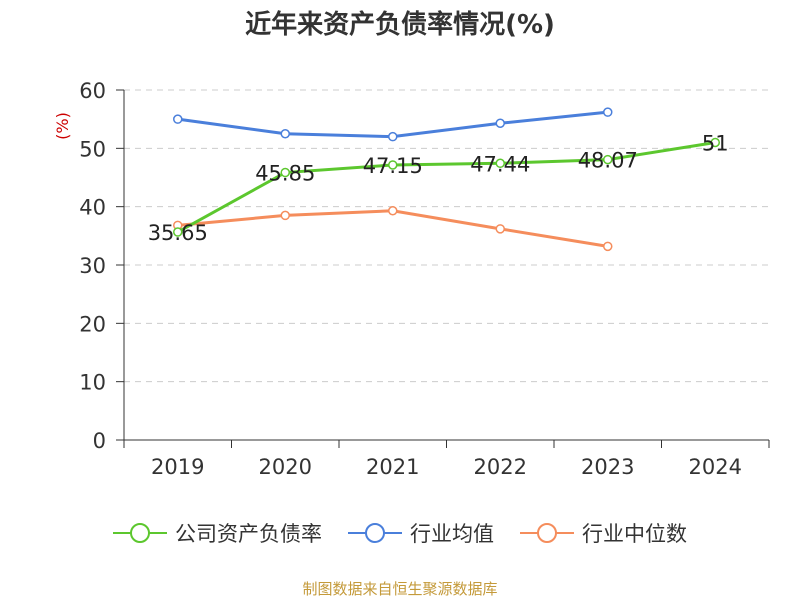  I want to click on legend-label: 行业均值, so click(452, 534).